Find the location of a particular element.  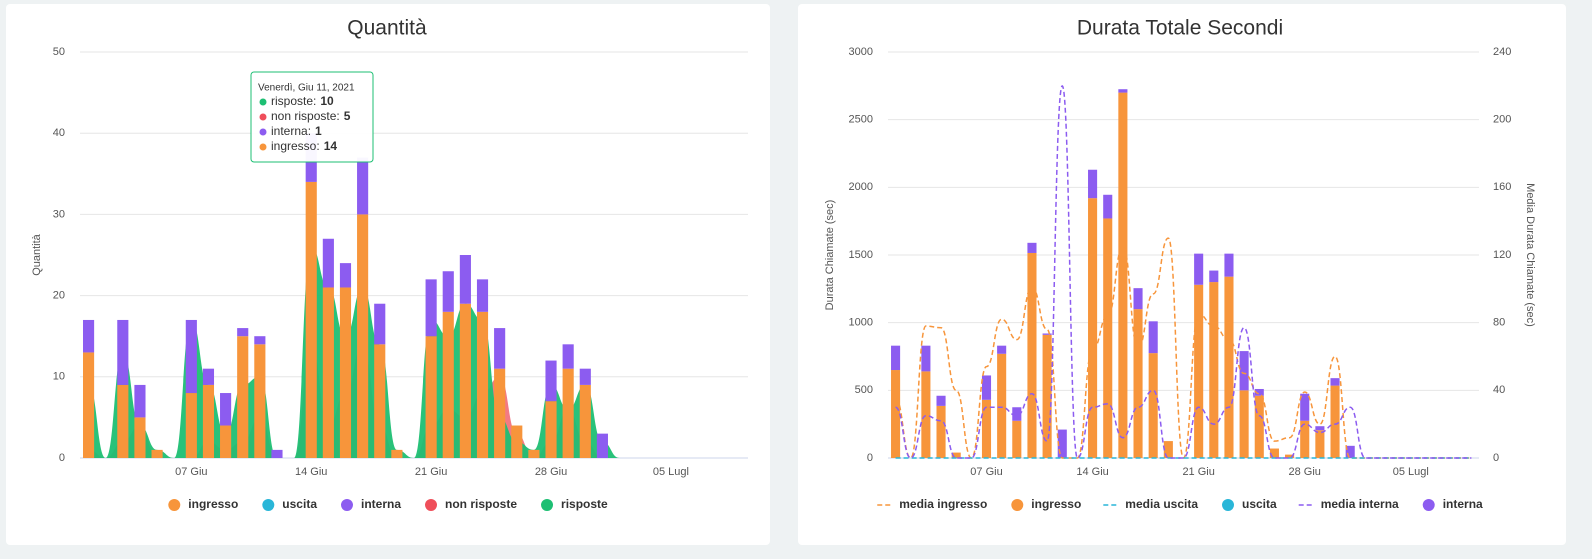

y2-tick-label: 80 is located at coordinates (1499, 323).